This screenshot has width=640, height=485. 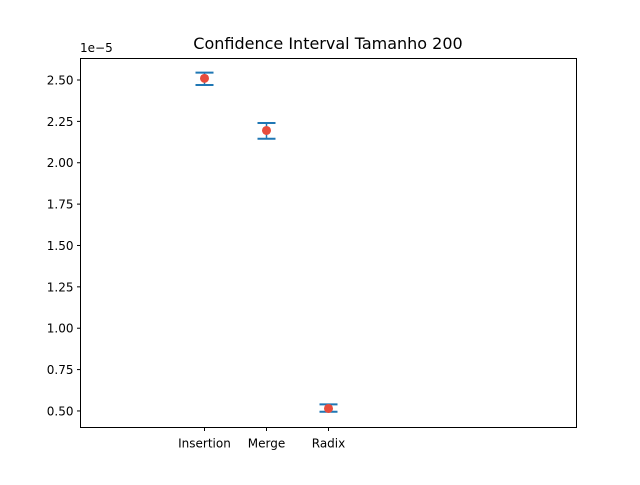 What do you see at coordinates (60, 287) in the screenshot?
I see `y-tick-label: 1.25` at bounding box center [60, 287].